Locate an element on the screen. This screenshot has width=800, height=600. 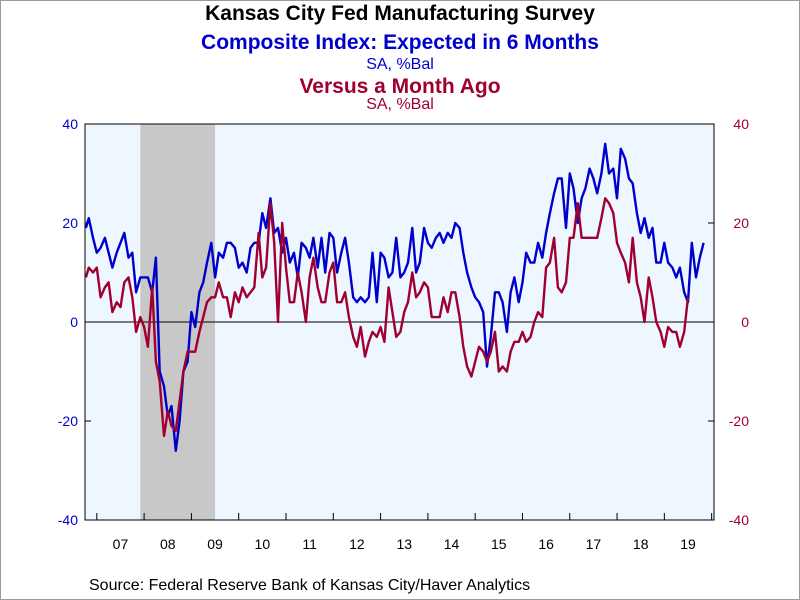
right-tick-label: -40 is located at coordinates (739, 520).